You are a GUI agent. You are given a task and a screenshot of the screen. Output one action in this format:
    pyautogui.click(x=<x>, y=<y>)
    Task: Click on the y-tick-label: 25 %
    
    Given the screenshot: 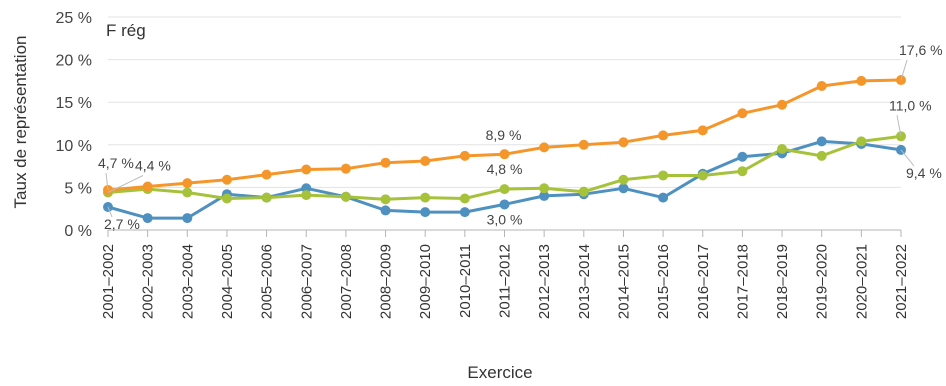 What is the action you would take?
    pyautogui.click(x=74, y=18)
    